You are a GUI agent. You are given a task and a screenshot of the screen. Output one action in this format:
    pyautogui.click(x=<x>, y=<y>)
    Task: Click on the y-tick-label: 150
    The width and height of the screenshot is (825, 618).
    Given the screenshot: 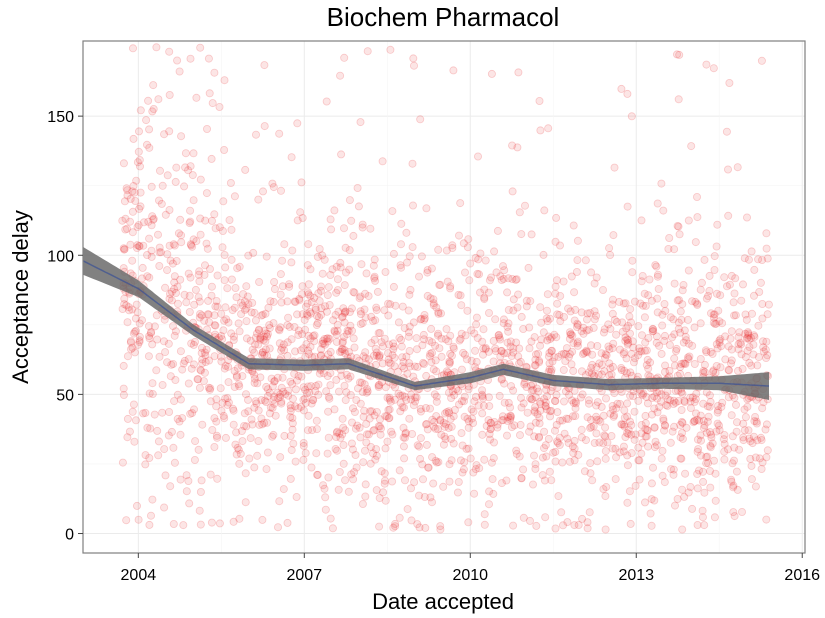 What is the action you would take?
    pyautogui.click(x=60, y=117)
    